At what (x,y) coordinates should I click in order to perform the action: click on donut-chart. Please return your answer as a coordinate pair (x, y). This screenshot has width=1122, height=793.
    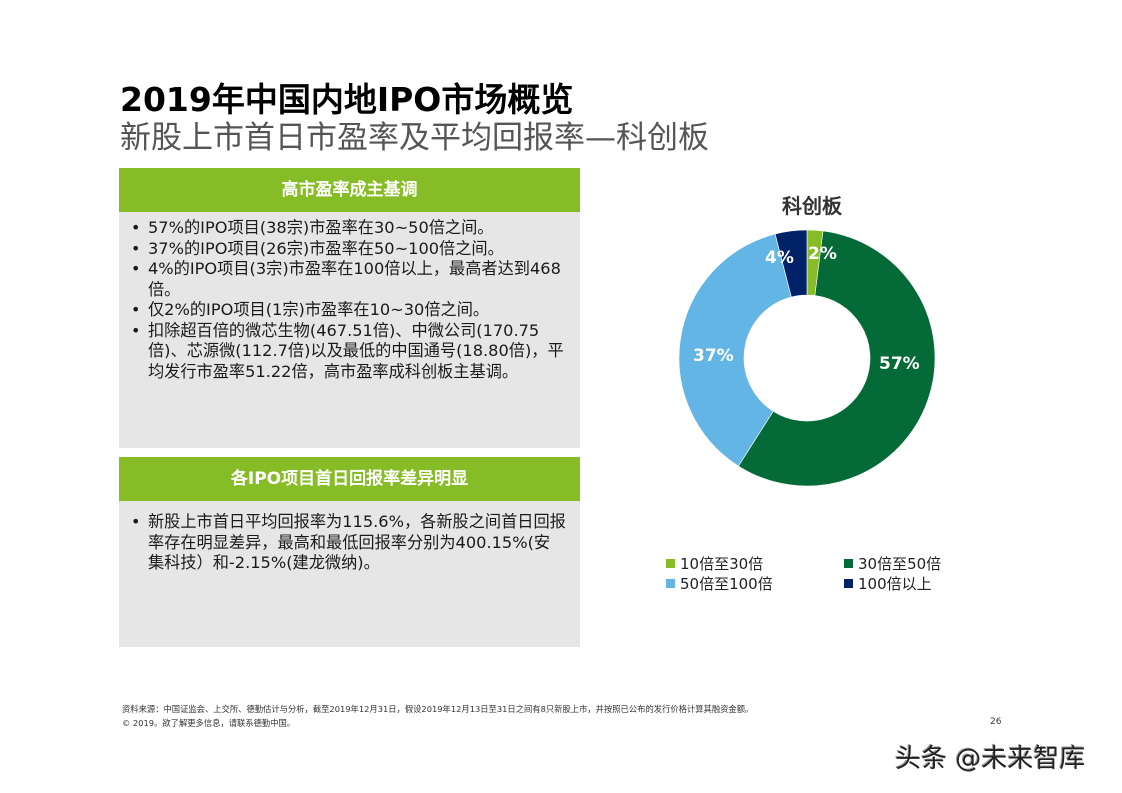
    Looking at the image, I should click on (807, 358).